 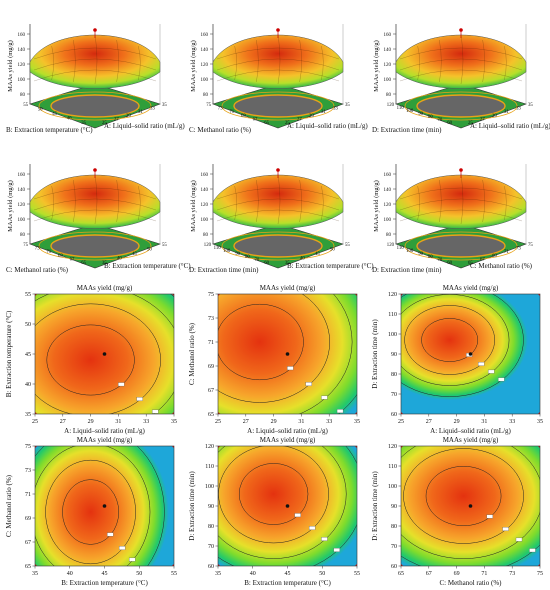 What do you see at coordinates (208, 105) in the screenshot?
I see `back-tick-label: 75` at bounding box center [208, 105].